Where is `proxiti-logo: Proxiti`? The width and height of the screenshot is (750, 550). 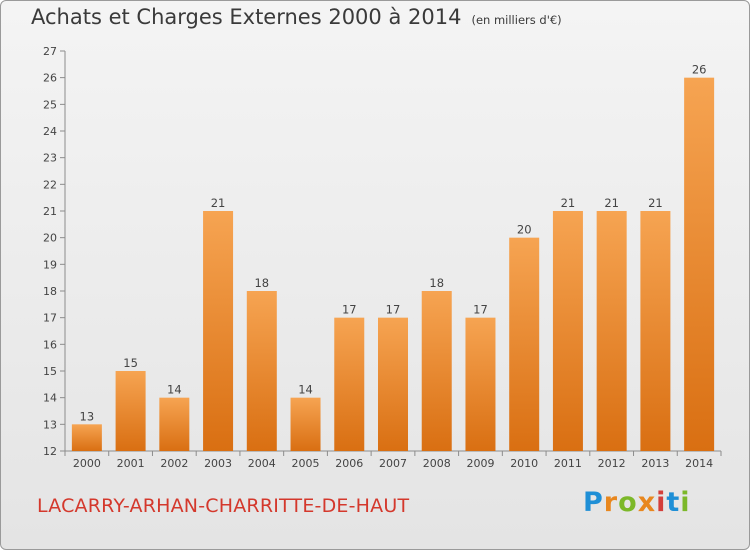 proxiti-logo: Proxiti is located at coordinates (637, 502).